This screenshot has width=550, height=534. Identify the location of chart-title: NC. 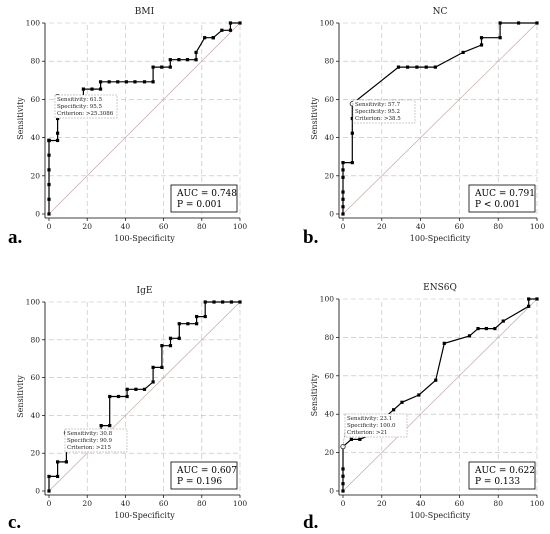
(440, 12).